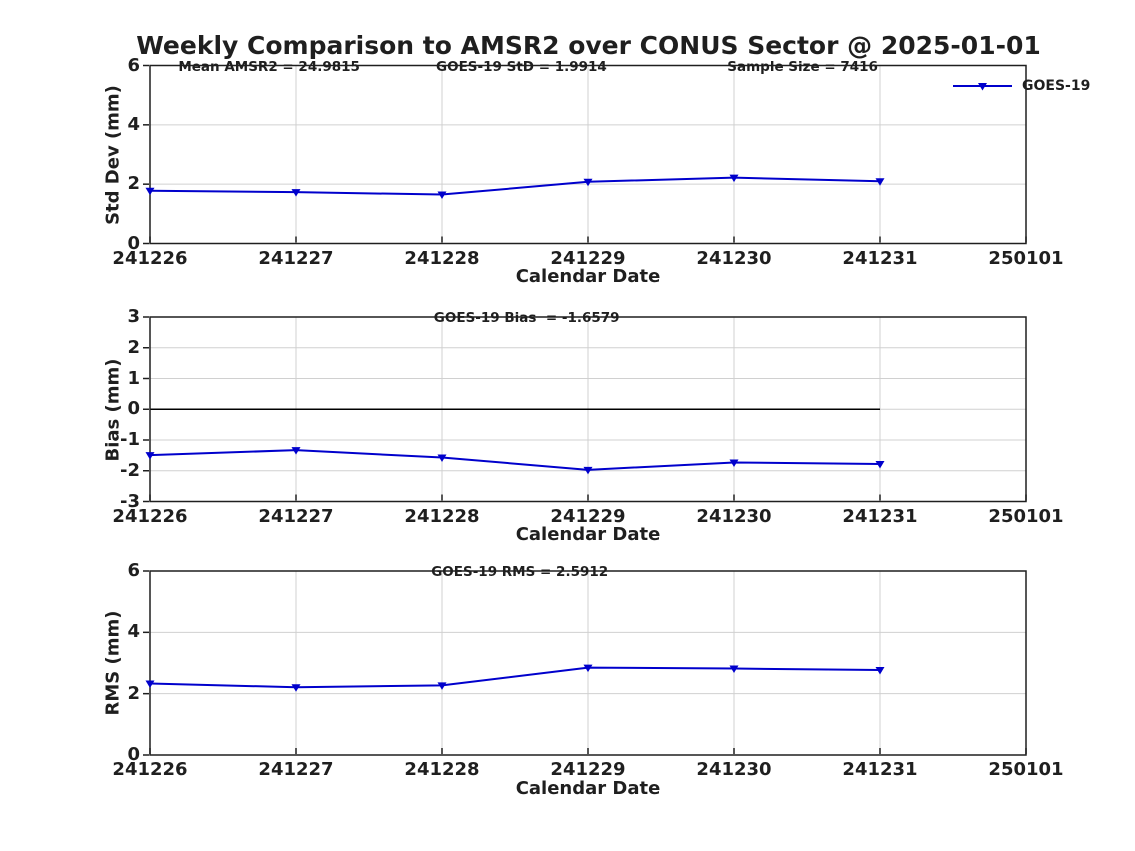  What do you see at coordinates (982, 87) in the screenshot?
I see `legend-marker-icon` at bounding box center [982, 87].